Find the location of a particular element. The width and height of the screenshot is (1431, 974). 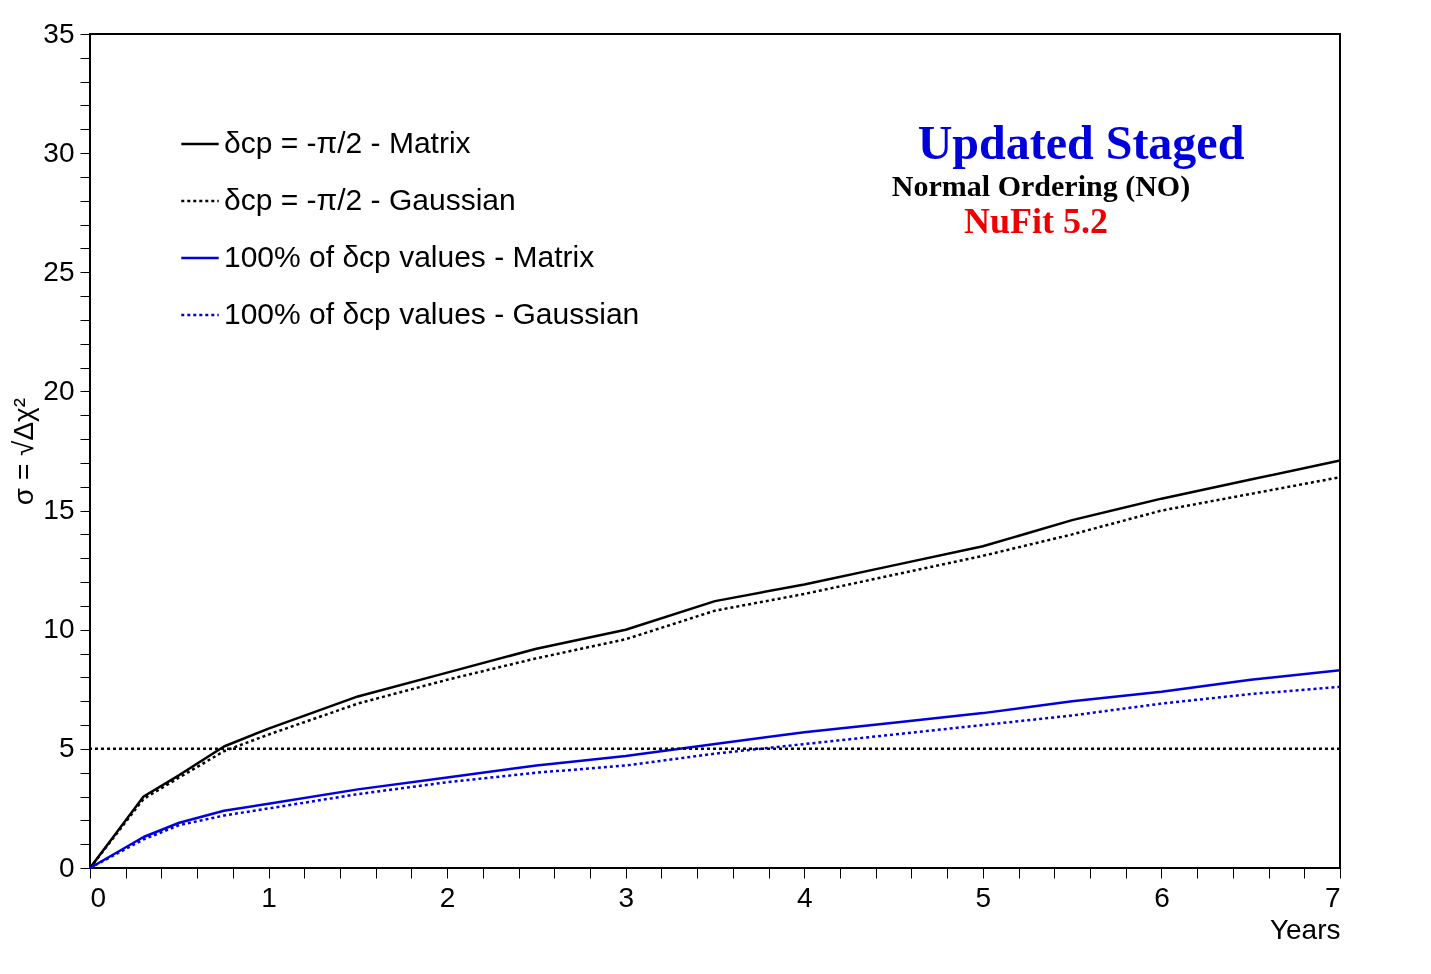

y-tick-label: 10 is located at coordinates (59, 629).